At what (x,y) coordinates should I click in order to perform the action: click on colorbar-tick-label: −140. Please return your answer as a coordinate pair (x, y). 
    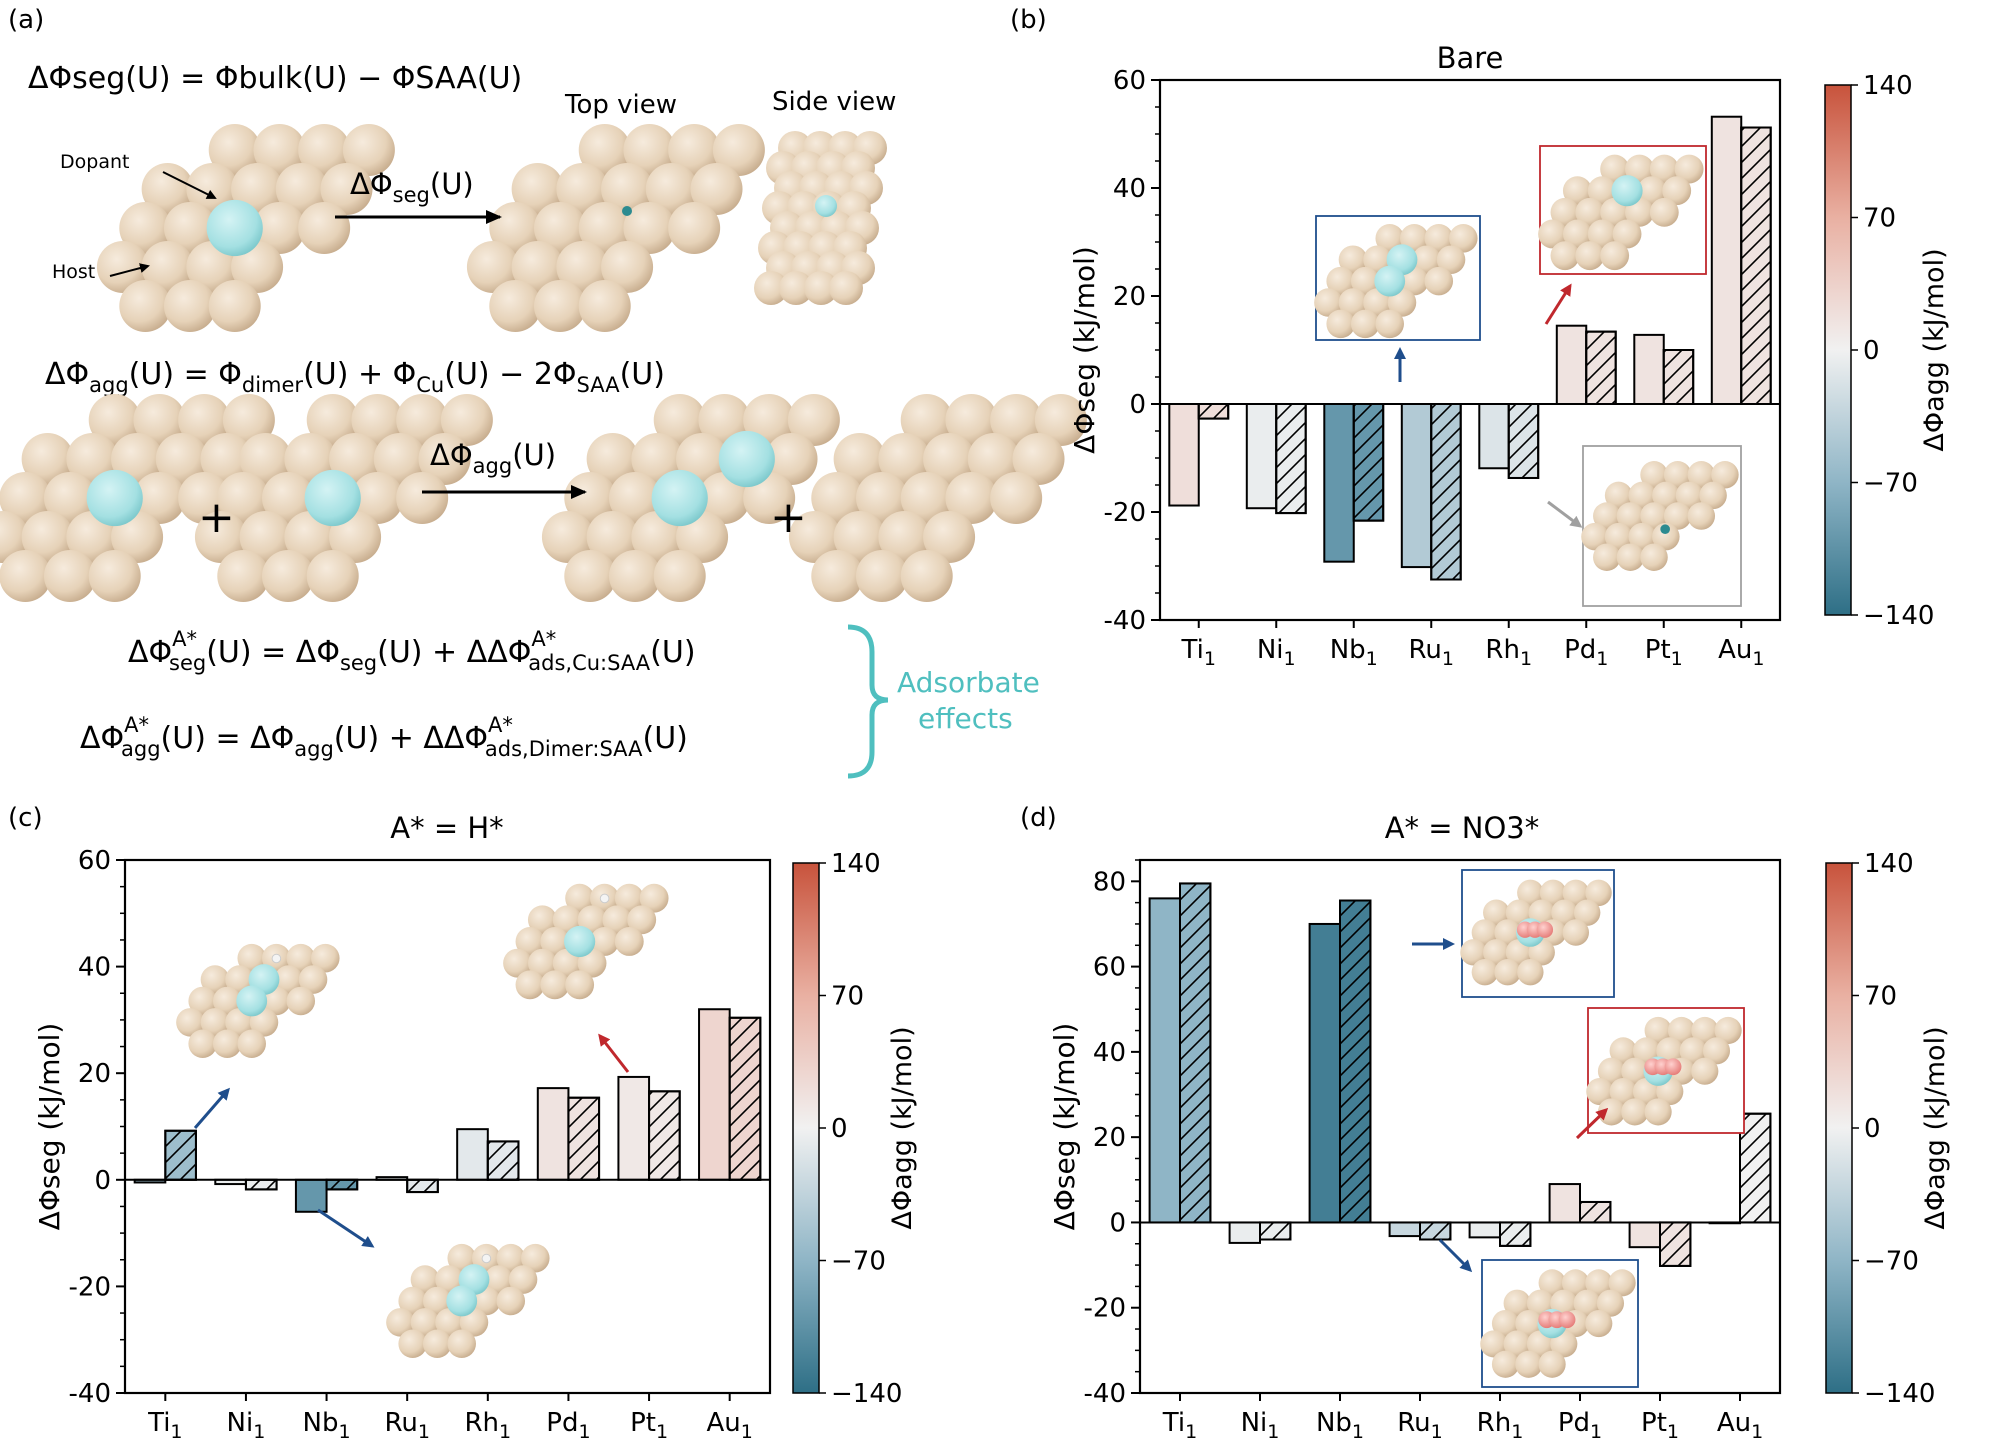
    Looking at the image, I should click on (1898, 616).